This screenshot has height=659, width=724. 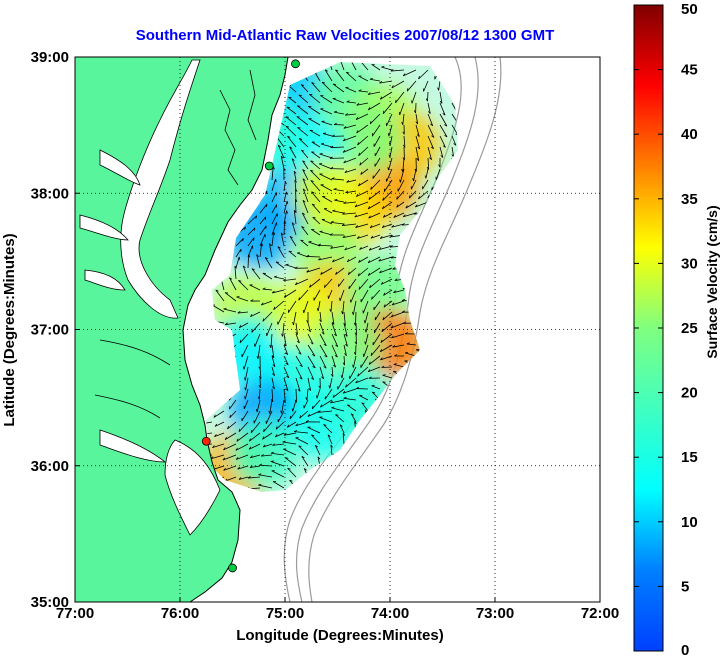 I want to click on x-tick-label: 77:00, so click(x=75, y=613).